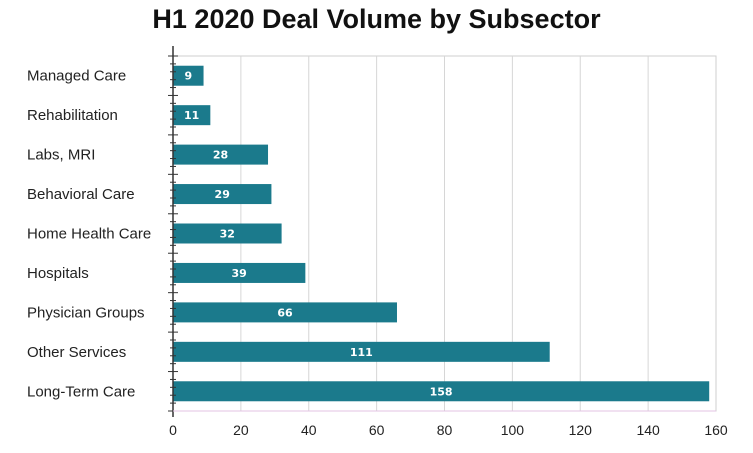  What do you see at coordinates (376, 19) in the screenshot?
I see `chart-title: H1 2020 Deal Volume by Subsector` at bounding box center [376, 19].